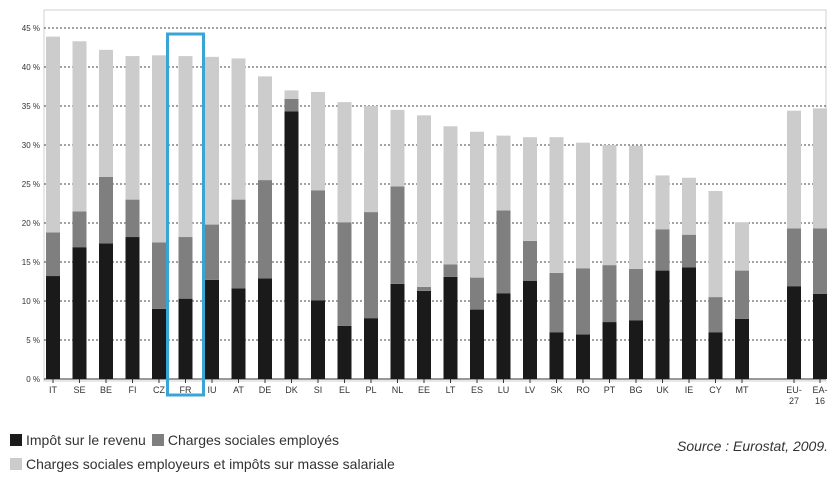 This screenshot has height=482, width=836. I want to click on x-tick-label: LV, so click(530, 390).